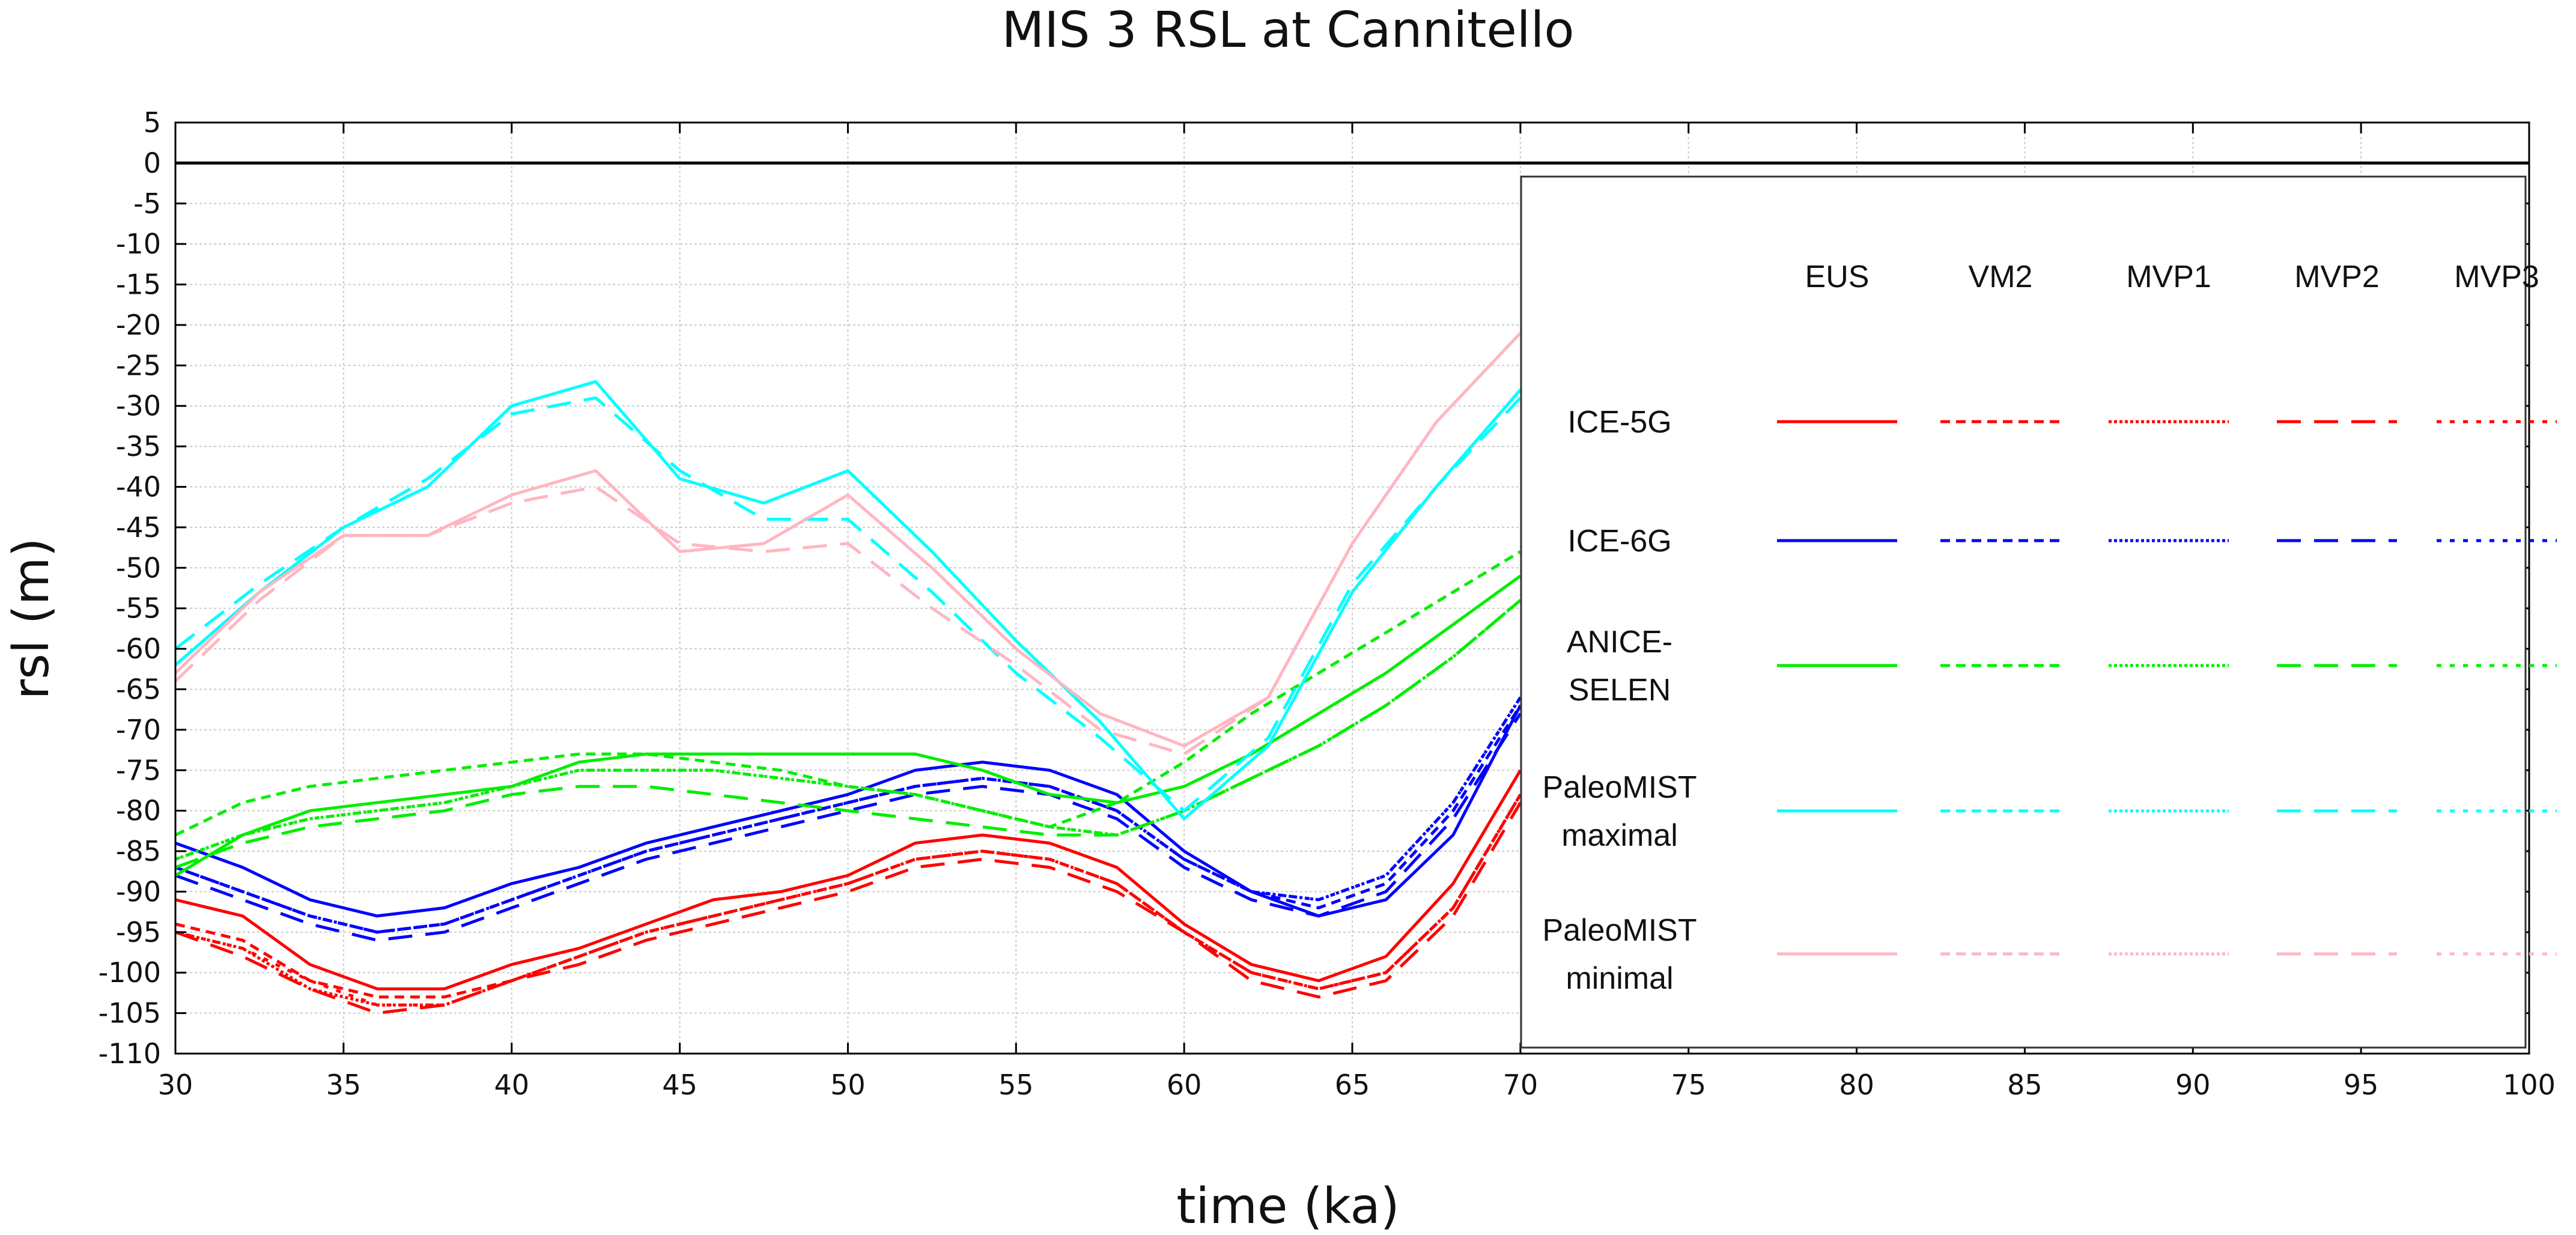  Describe the element at coordinates (1857, 1085) in the screenshot. I see `x-tick-label: 80` at that location.